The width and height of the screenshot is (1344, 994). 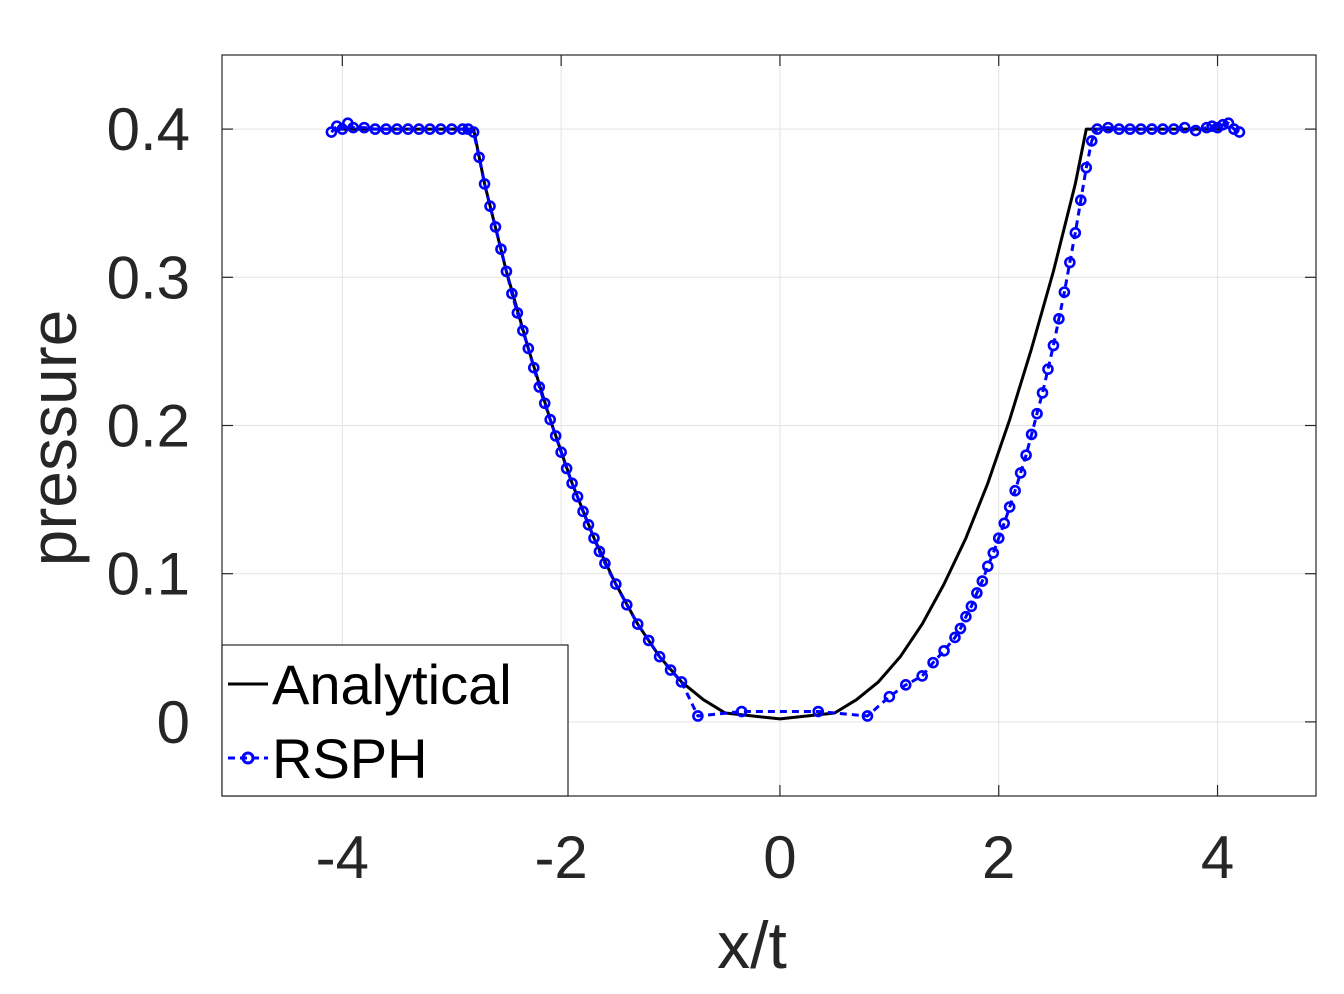 I want to click on legend: Analytical RSPH, so click(x=395, y=720).